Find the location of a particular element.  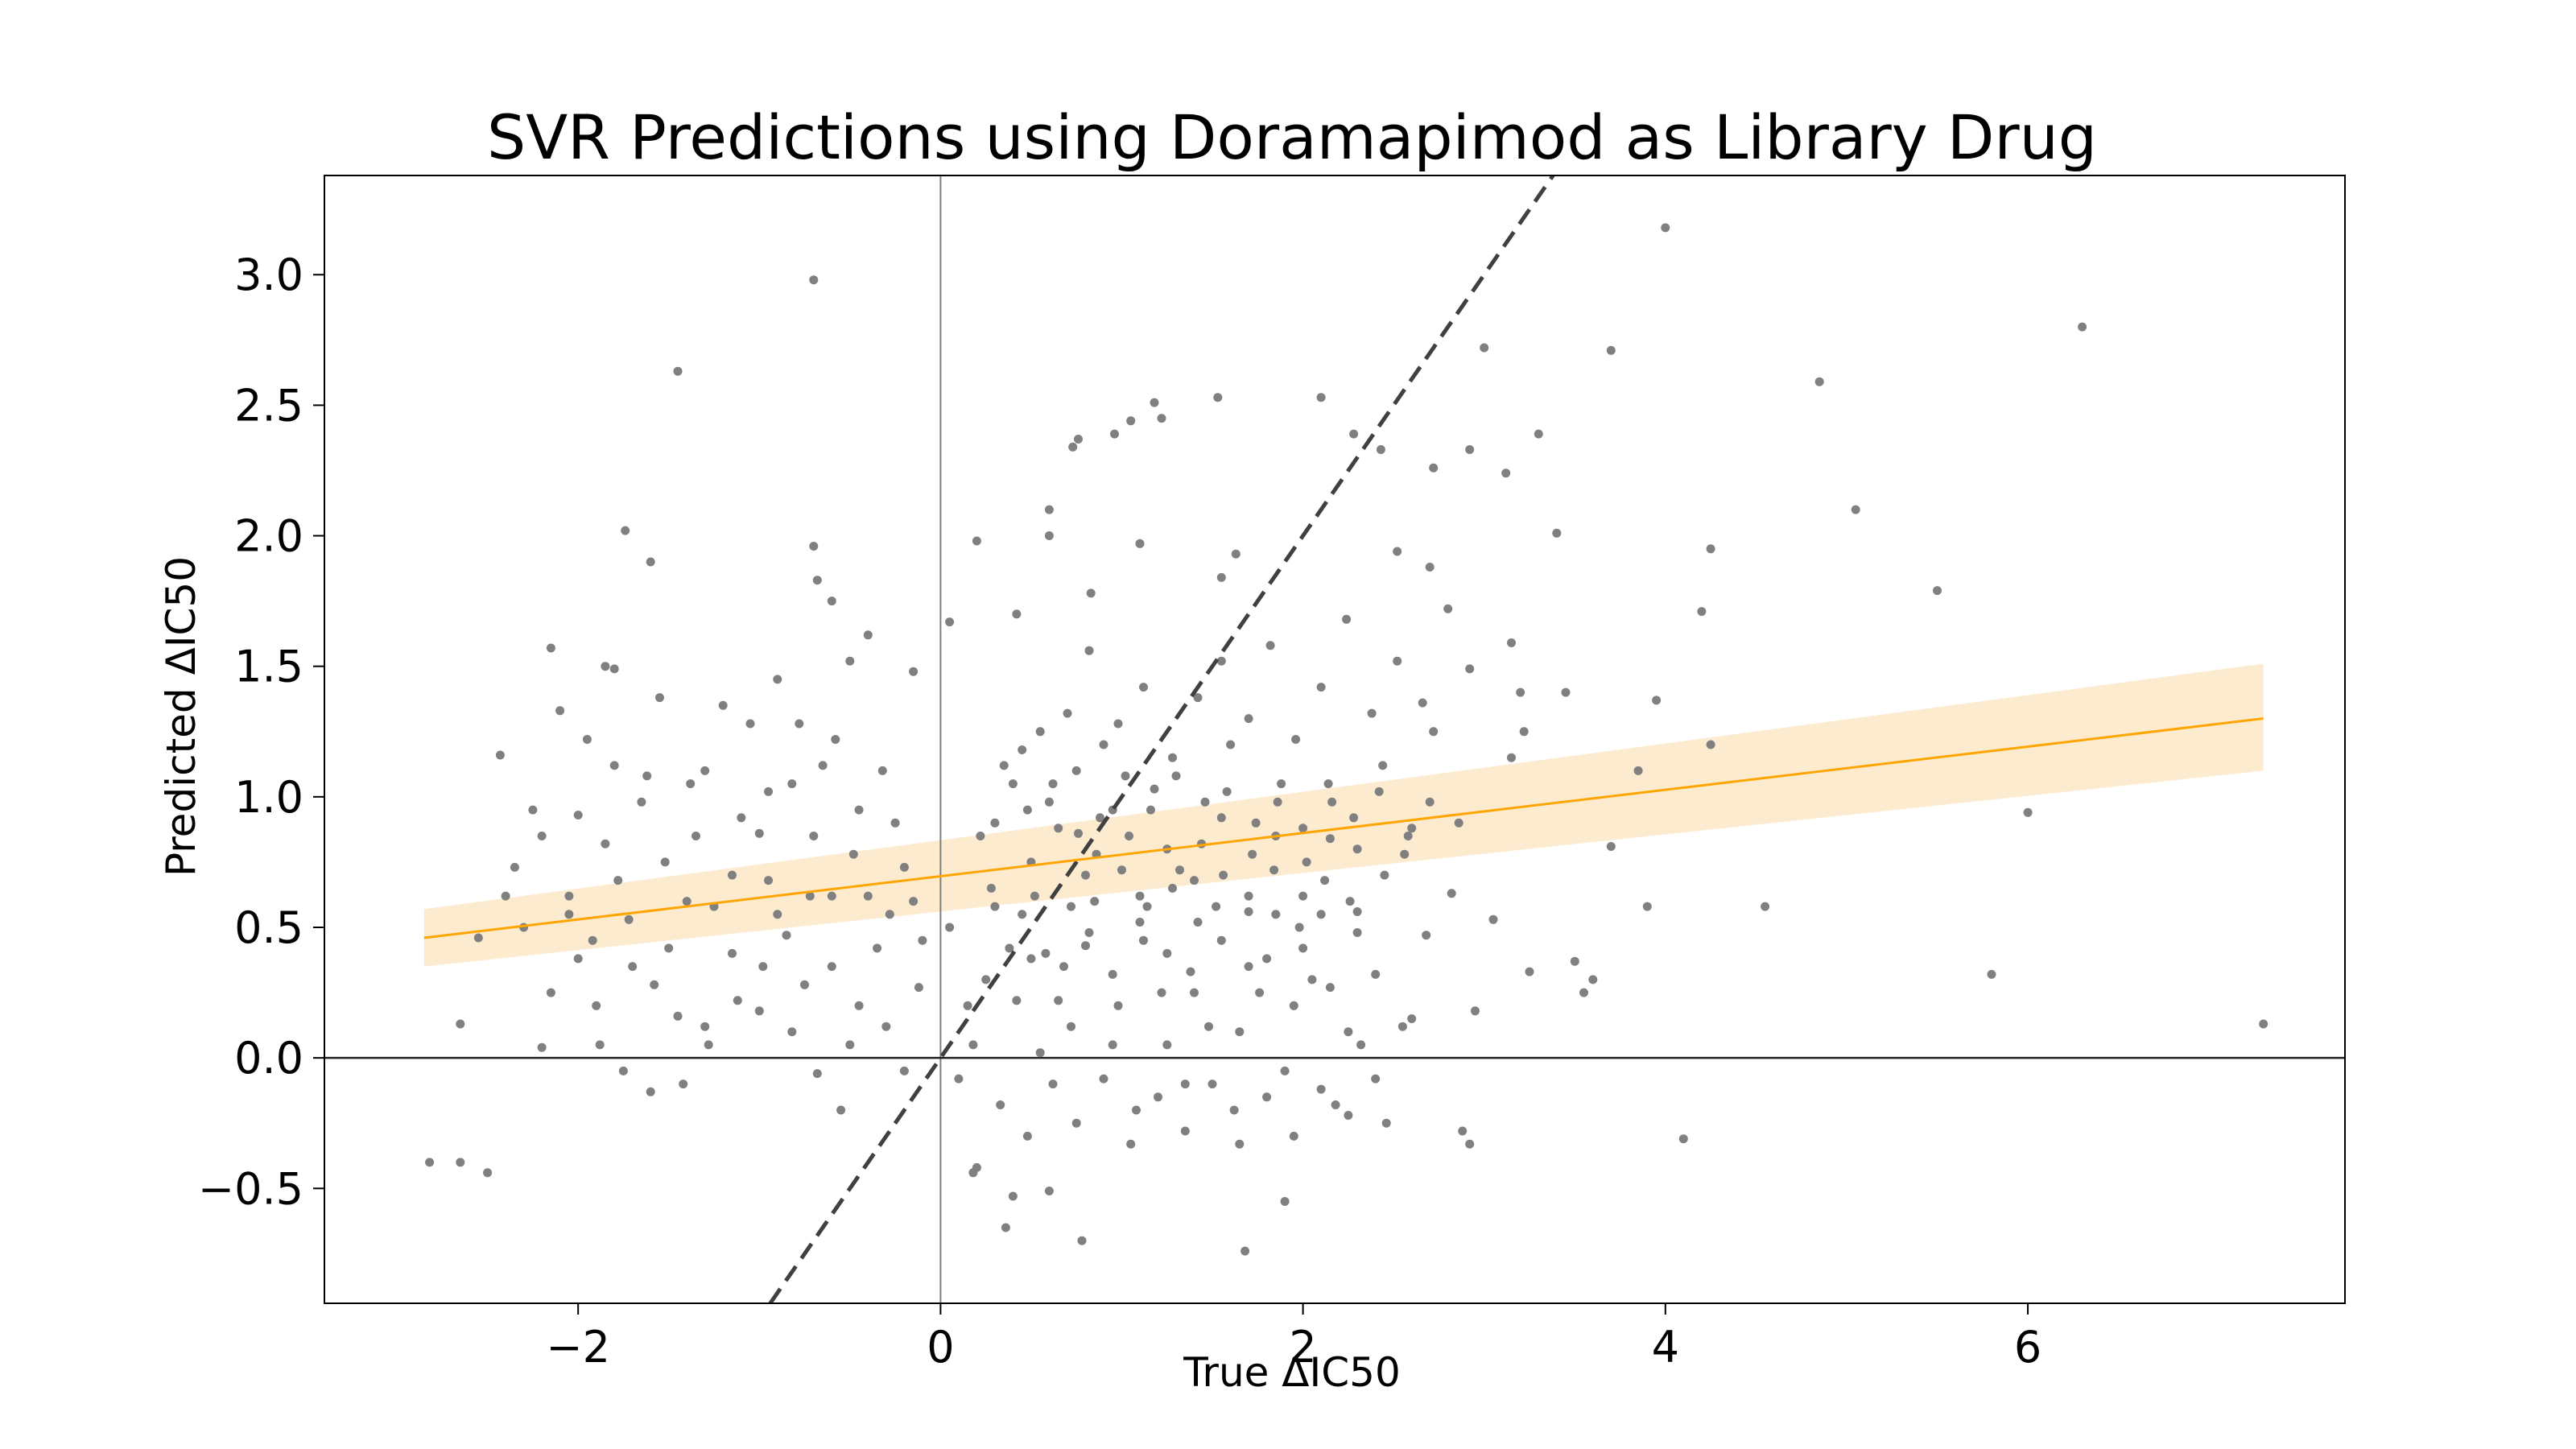

x-tick-label: 6 is located at coordinates (2027, 1347).